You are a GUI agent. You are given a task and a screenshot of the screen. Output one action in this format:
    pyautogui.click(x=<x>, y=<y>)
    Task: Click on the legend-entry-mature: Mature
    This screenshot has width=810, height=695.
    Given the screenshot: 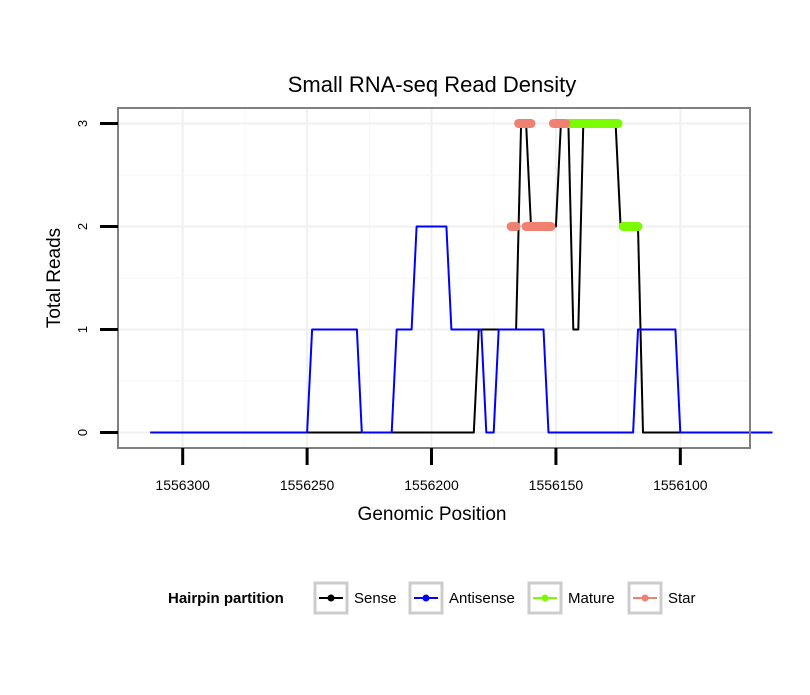 What is the action you would take?
    pyautogui.click(x=571, y=598)
    